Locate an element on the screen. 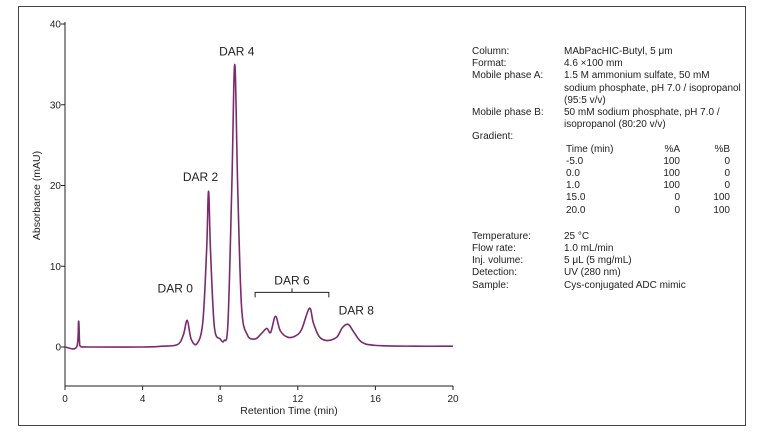 The height and width of the screenshot is (432, 768). method-param-key: Mobile phase B: is located at coordinates (508, 113).